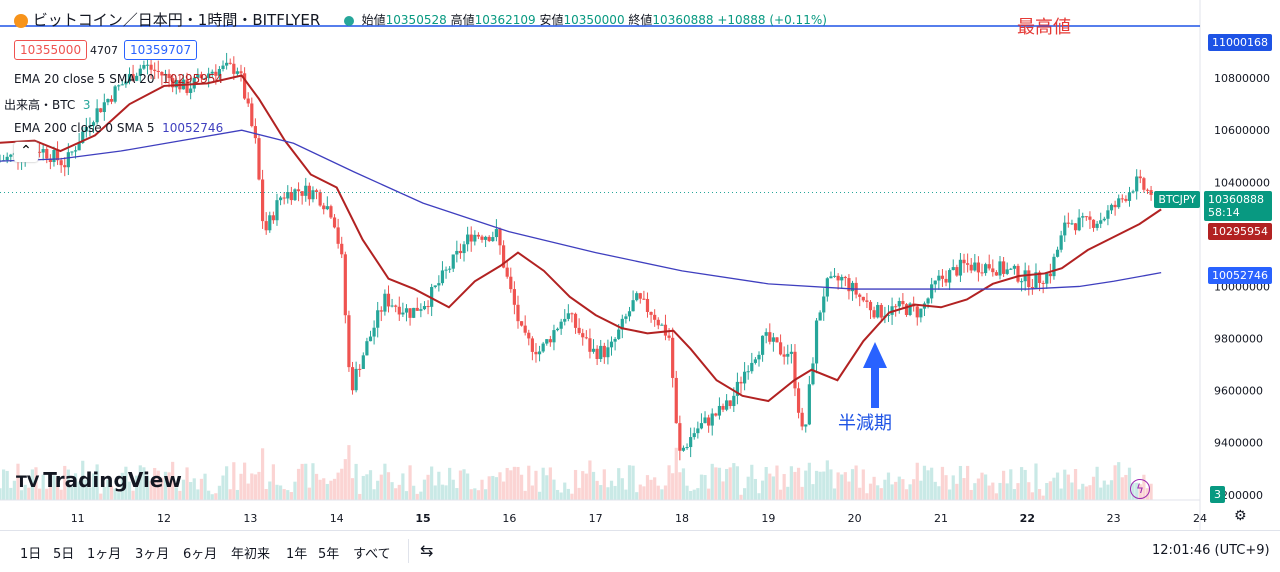 Image resolution: width=1280 pixels, height=572 pixels. I want to click on bitcoin-logo-icon, so click(21, 20).